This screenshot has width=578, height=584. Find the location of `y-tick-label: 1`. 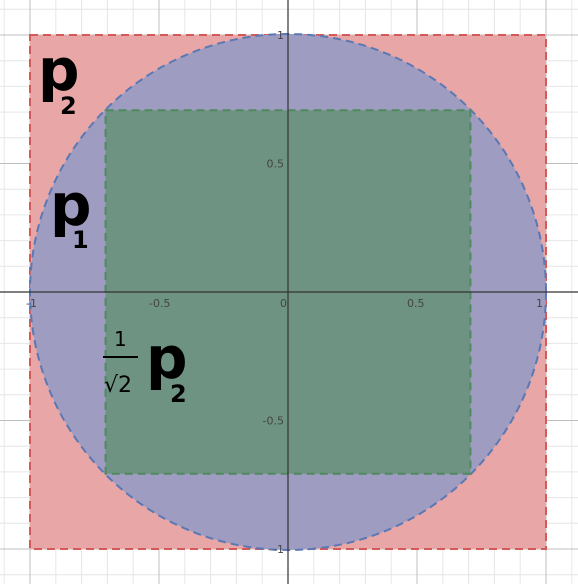

y-tick-label: 1 is located at coordinates (280, 35).